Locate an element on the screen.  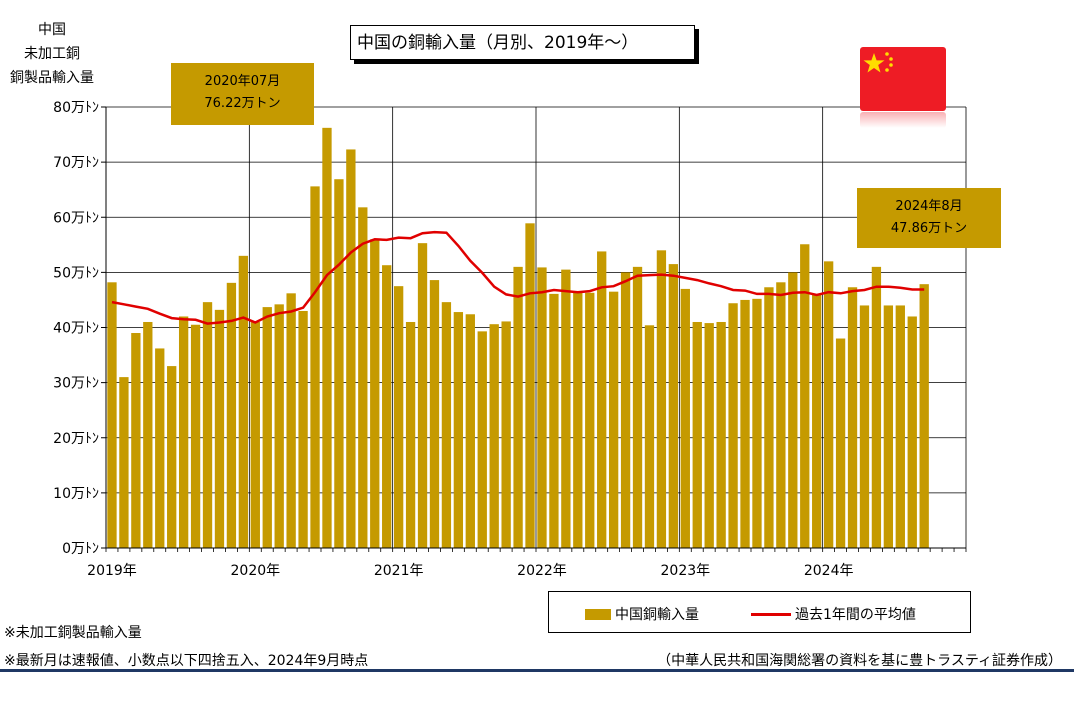
y-tick-label: 40万ﾄﾝ is located at coordinates (76, 329).